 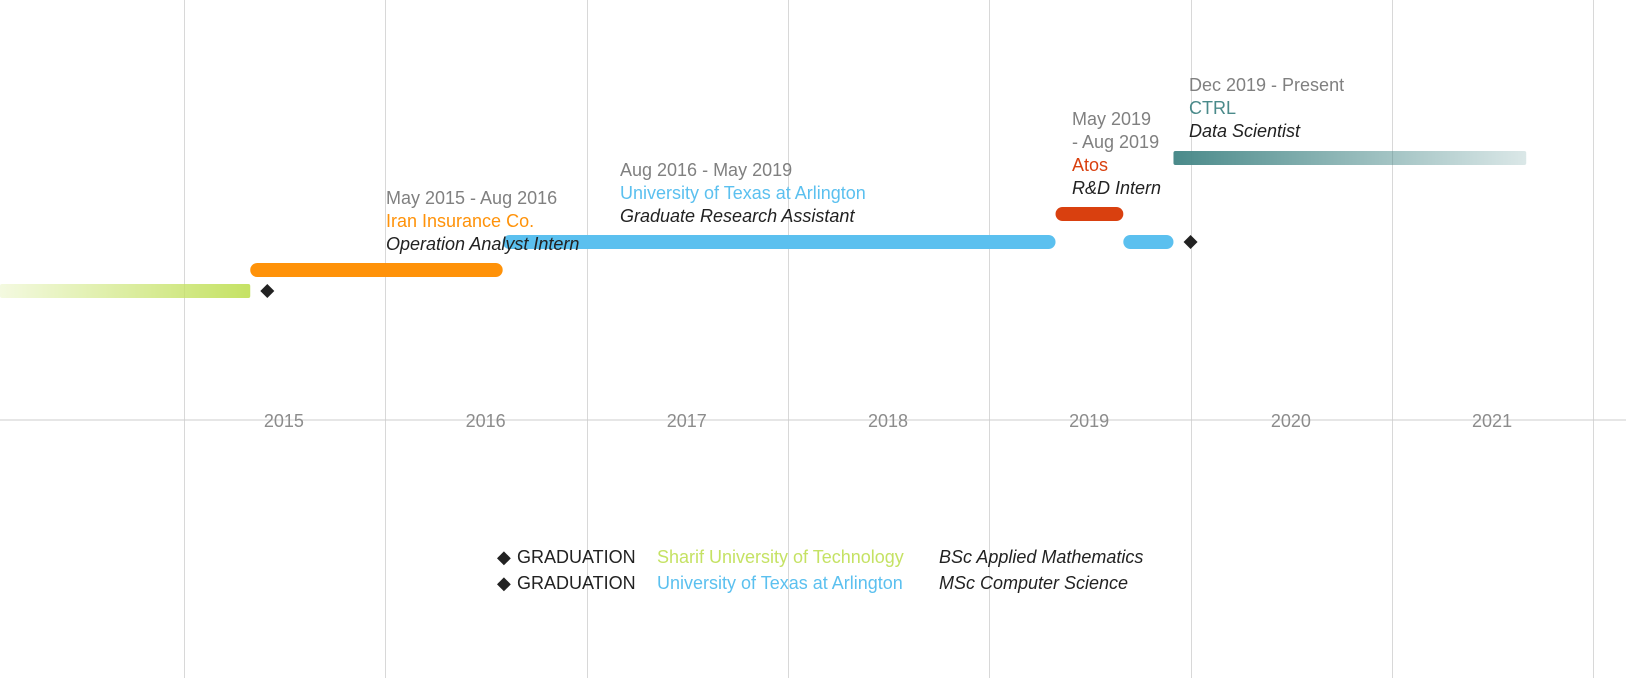 What do you see at coordinates (460, 221) in the screenshot?
I see `period-org-iran: Iran Insurance Co.` at bounding box center [460, 221].